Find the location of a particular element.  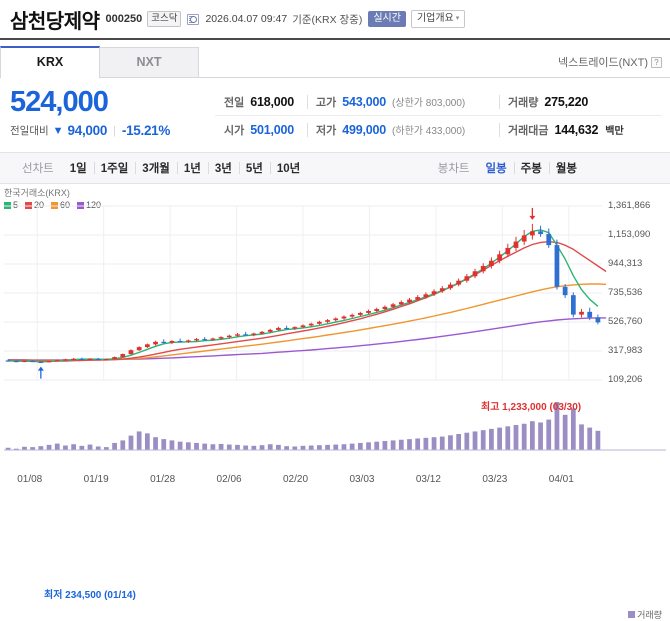

stat-volume: 거래량 275,220 is located at coordinates (543, 102).